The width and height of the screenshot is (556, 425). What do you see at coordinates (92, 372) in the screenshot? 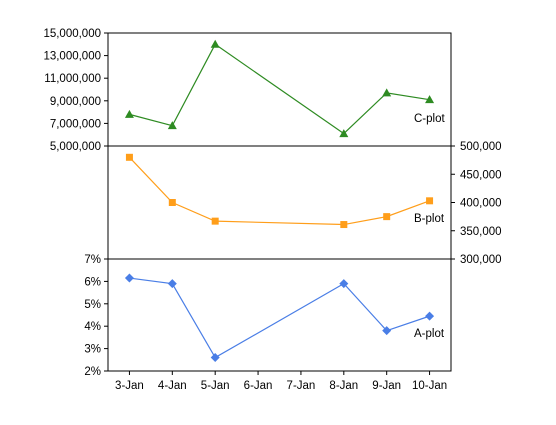
I see `y-tick-label: 2%` at bounding box center [92, 372].